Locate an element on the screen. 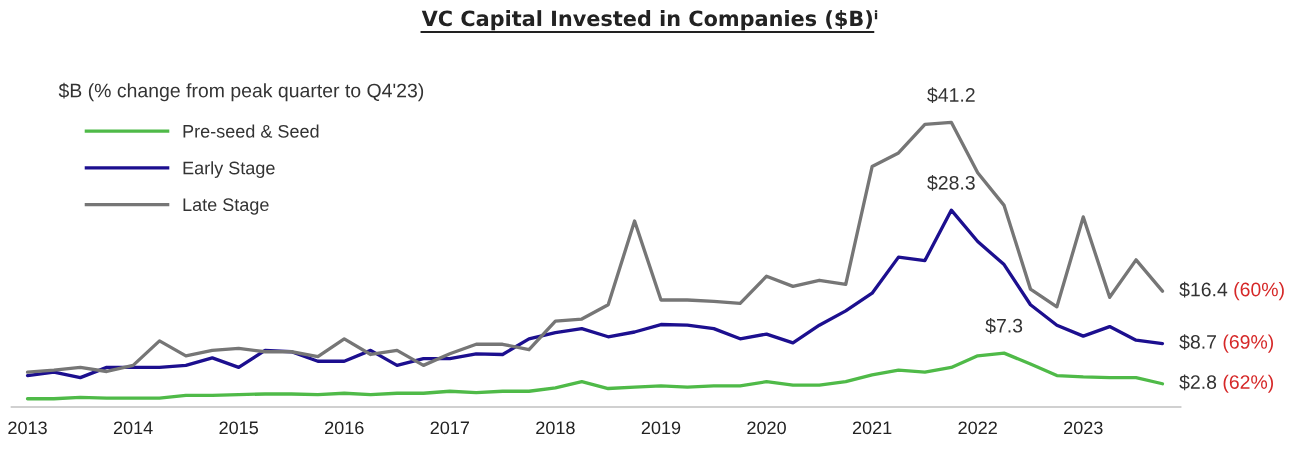 The height and width of the screenshot is (449, 1300). data-label: $28.3 is located at coordinates (951, 183).